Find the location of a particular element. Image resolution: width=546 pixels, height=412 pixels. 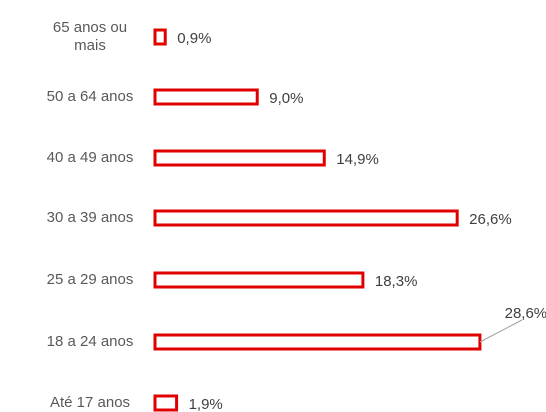

value-label: 0,9% is located at coordinates (194, 38).